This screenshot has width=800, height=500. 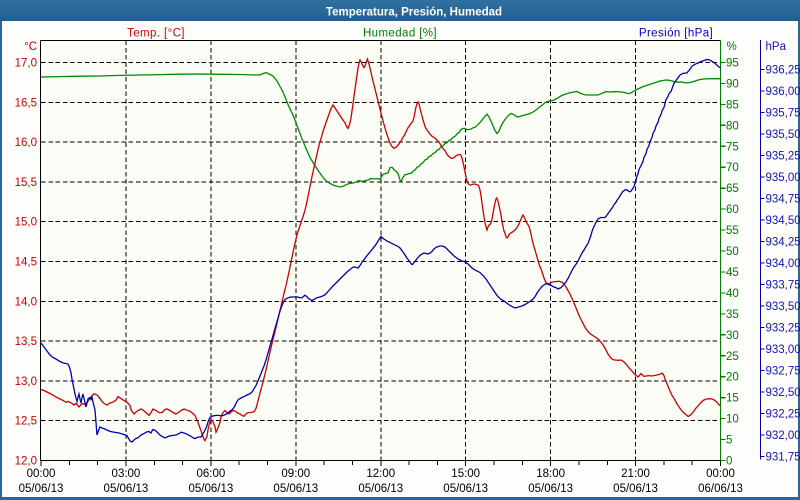 What do you see at coordinates (783, 393) in the screenshot?
I see `svg-text: 932,50` at bounding box center [783, 393].